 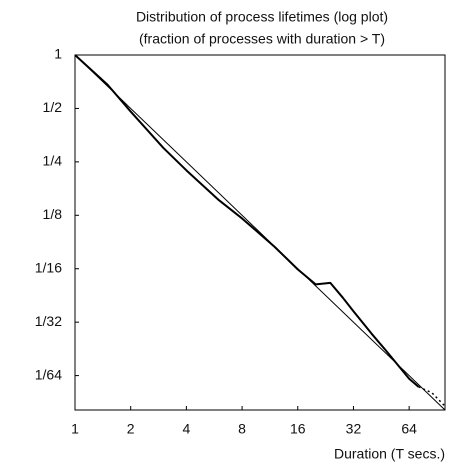 I want to click on y-tick-label: 1/64, so click(x=48, y=374).